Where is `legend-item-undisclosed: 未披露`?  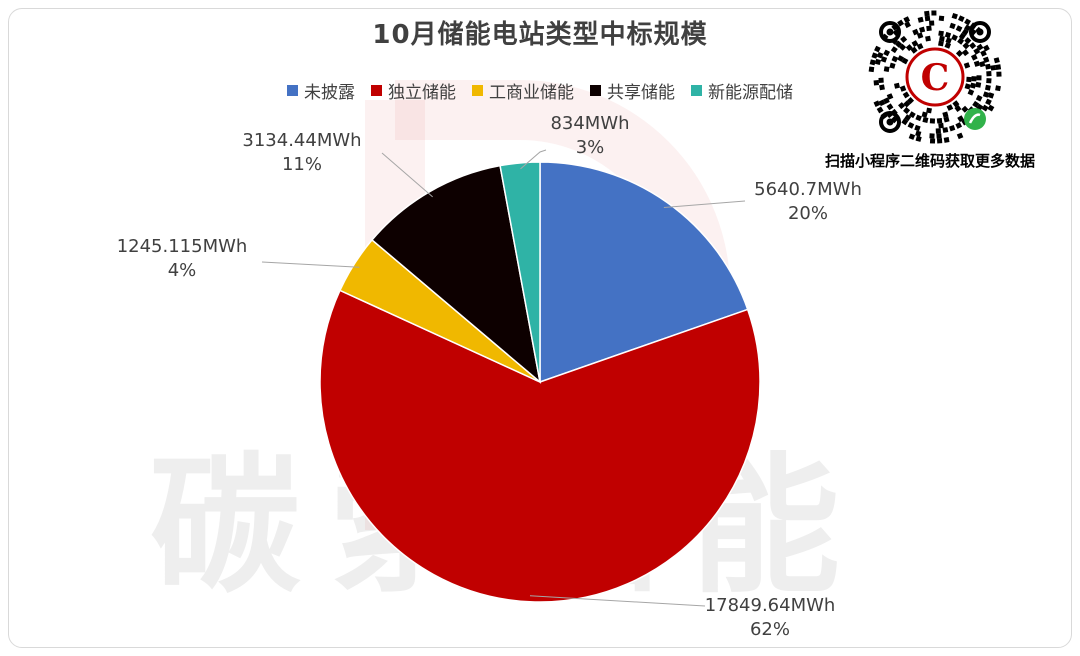 legend-item-undisclosed: 未披露 is located at coordinates (321, 90).